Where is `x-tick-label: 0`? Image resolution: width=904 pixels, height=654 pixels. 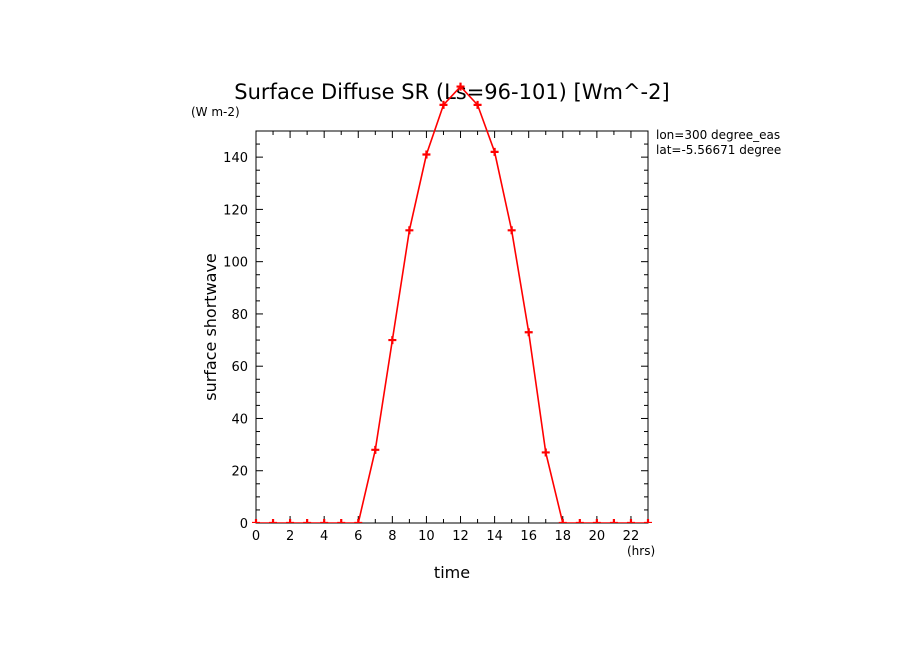 x-tick-label: 0 is located at coordinates (256, 536).